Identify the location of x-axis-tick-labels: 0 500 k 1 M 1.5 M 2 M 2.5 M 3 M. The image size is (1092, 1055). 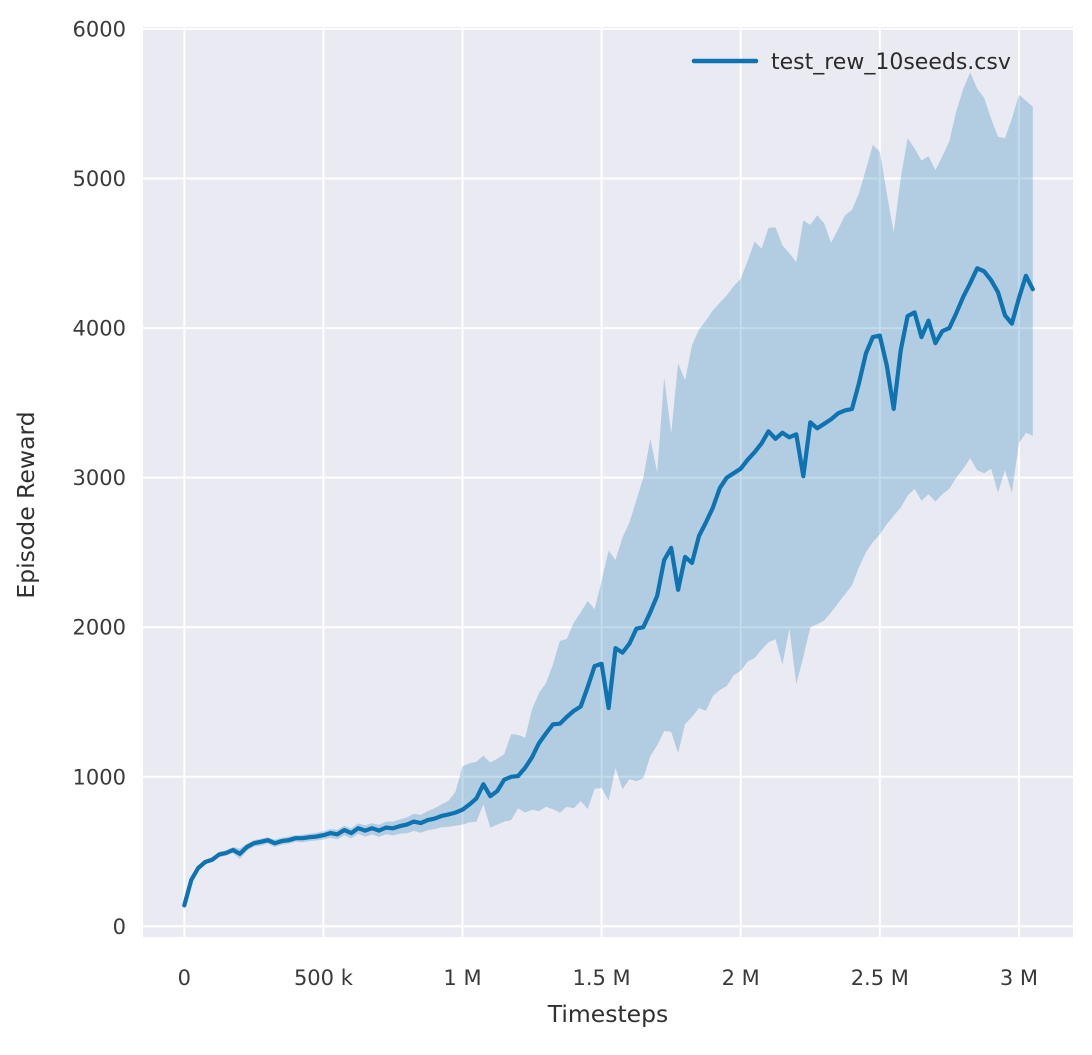
(608, 978).